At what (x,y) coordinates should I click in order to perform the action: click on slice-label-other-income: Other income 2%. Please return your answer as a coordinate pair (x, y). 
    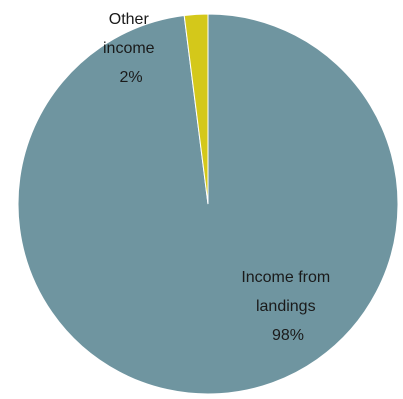
    Looking at the image, I should click on (131, 48).